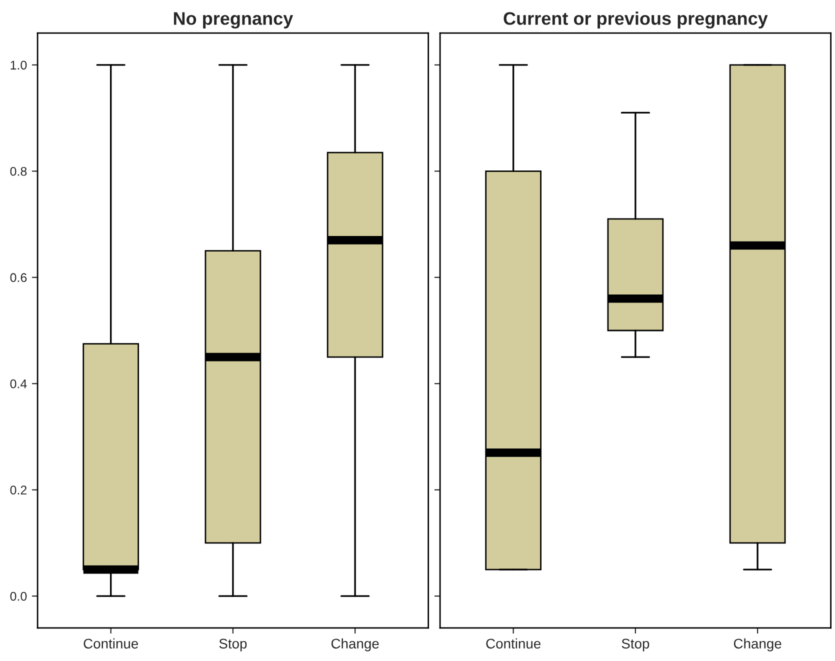 This screenshot has width=835, height=661. I want to click on chart-title: No pregnancy, so click(234, 20).